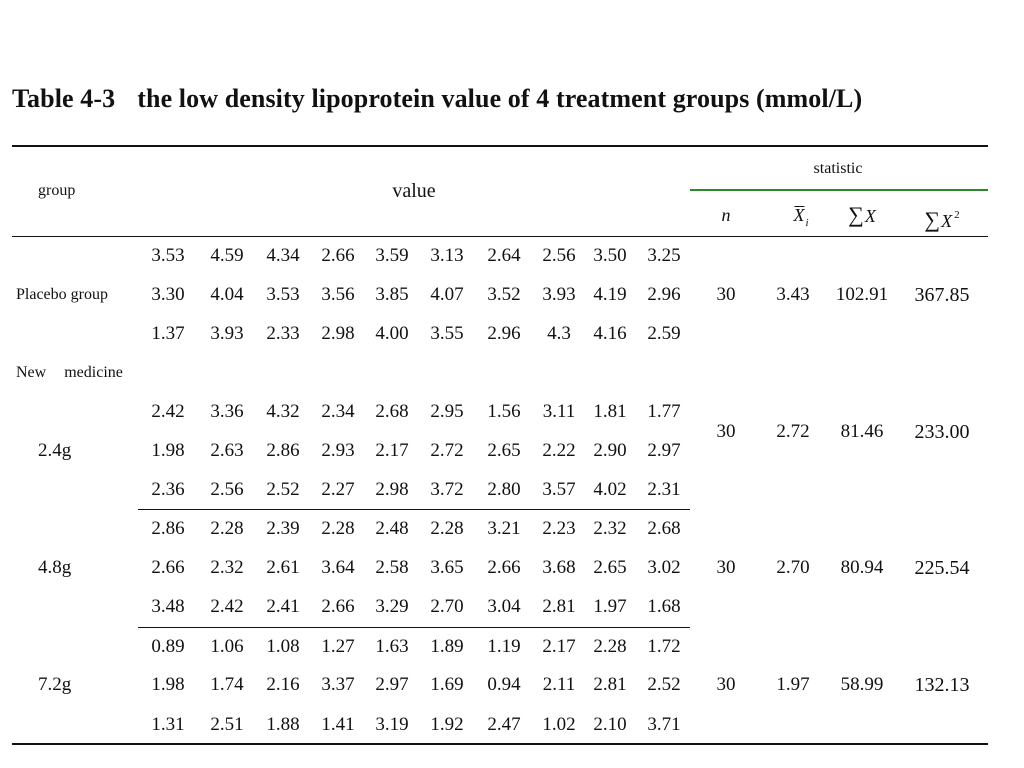 The image size is (1024, 768). I want to click on value-cell: 1.06, so click(227, 646).